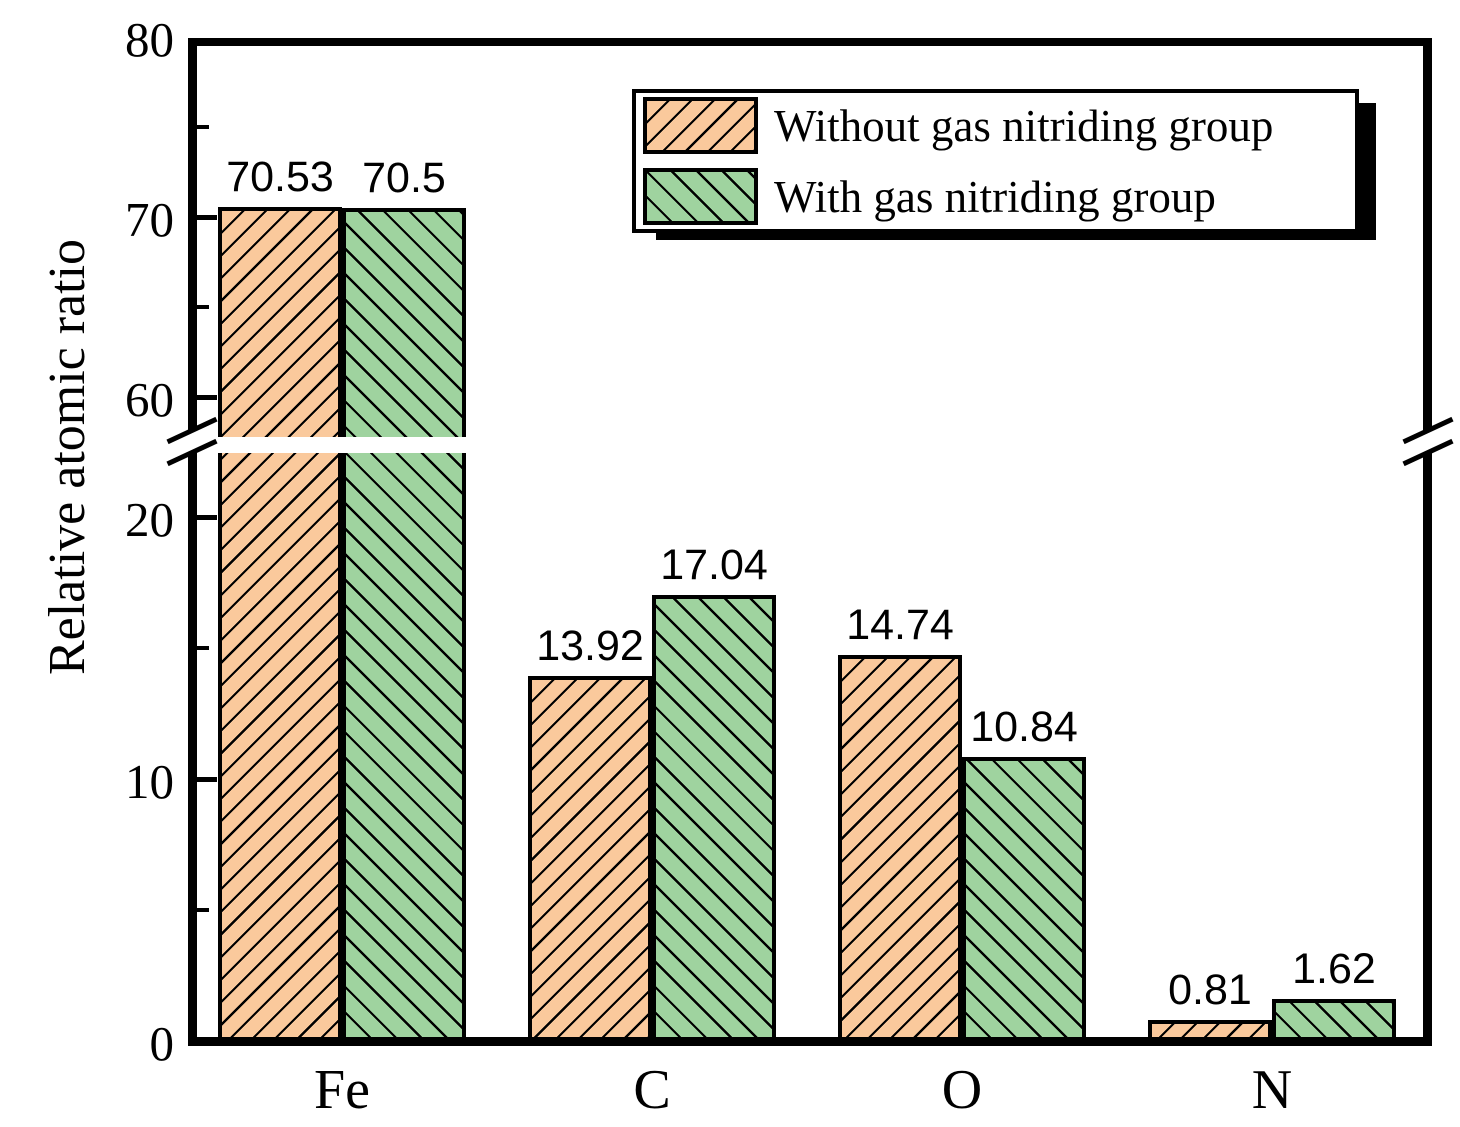 Image resolution: width=1460 pixels, height=1127 pixels. I want to click on legend-label: Without gas nitriding group, so click(1024, 125).